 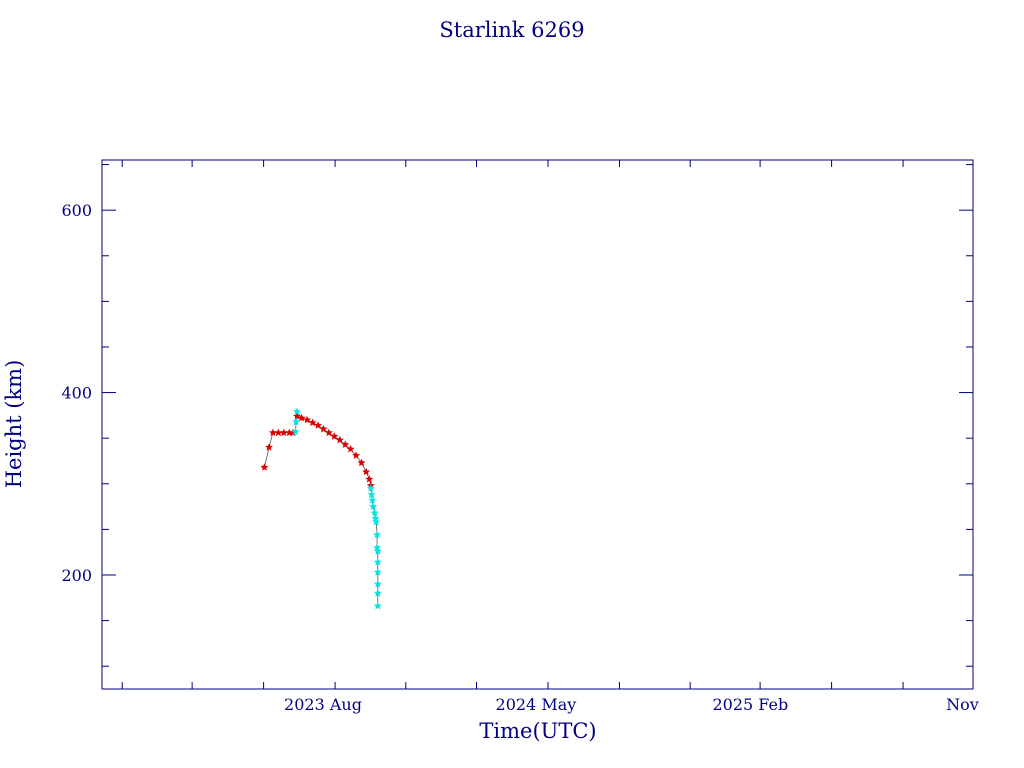 What do you see at coordinates (76, 210) in the screenshot?
I see `y-tick-label: 600` at bounding box center [76, 210].